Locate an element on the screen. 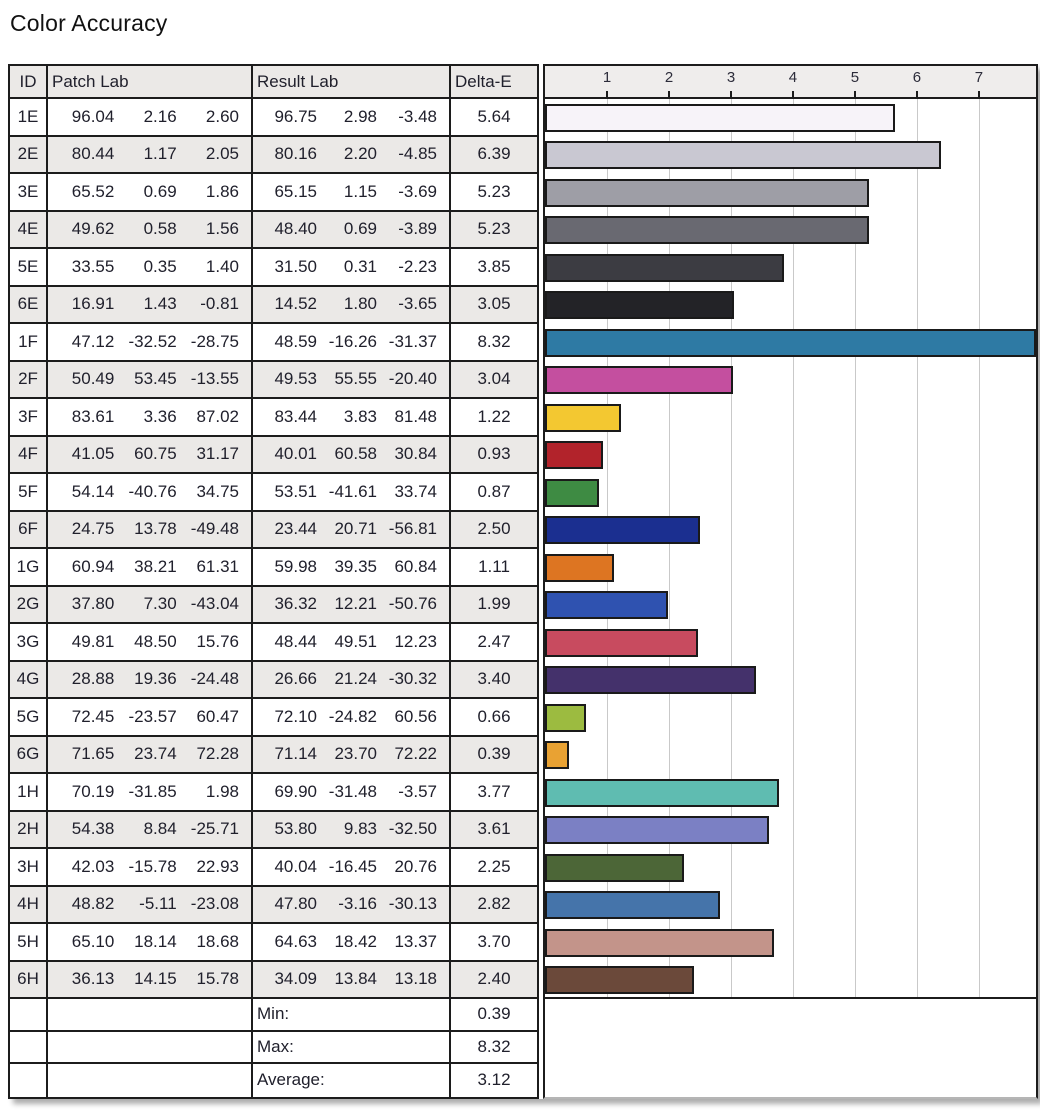 The height and width of the screenshot is (1114, 1040). delta-e-cell: 2.82 is located at coordinates (494, 904).